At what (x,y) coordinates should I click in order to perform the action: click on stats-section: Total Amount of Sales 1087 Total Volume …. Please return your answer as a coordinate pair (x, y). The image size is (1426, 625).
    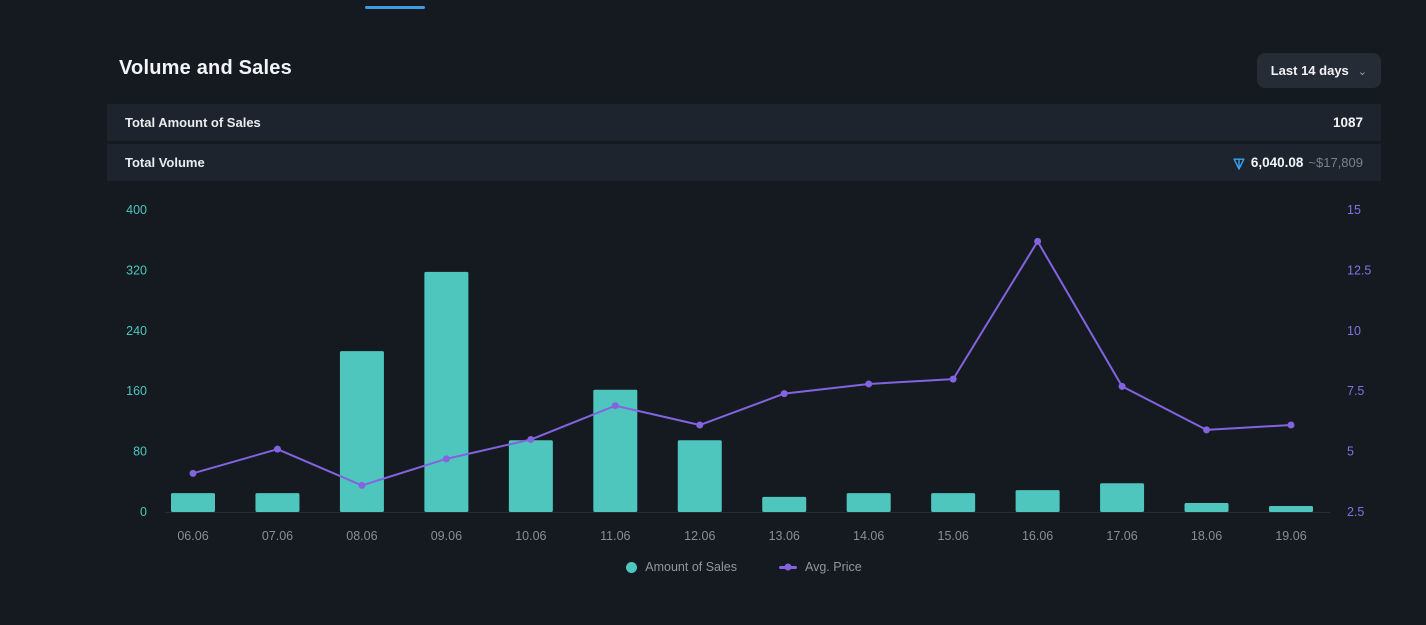
    Looking at the image, I should click on (744, 144).